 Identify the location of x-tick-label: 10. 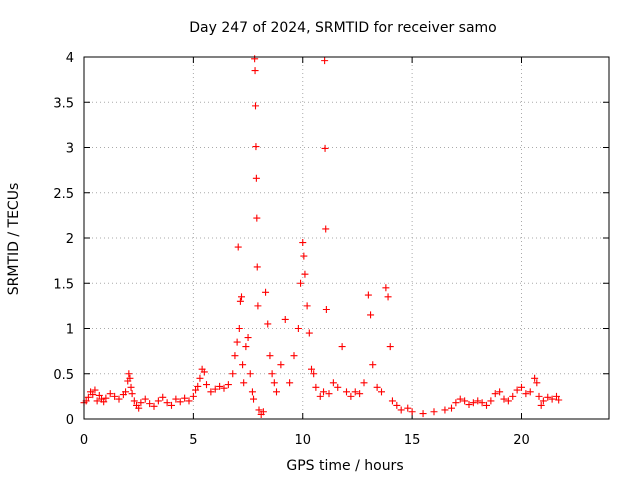
(302, 440).